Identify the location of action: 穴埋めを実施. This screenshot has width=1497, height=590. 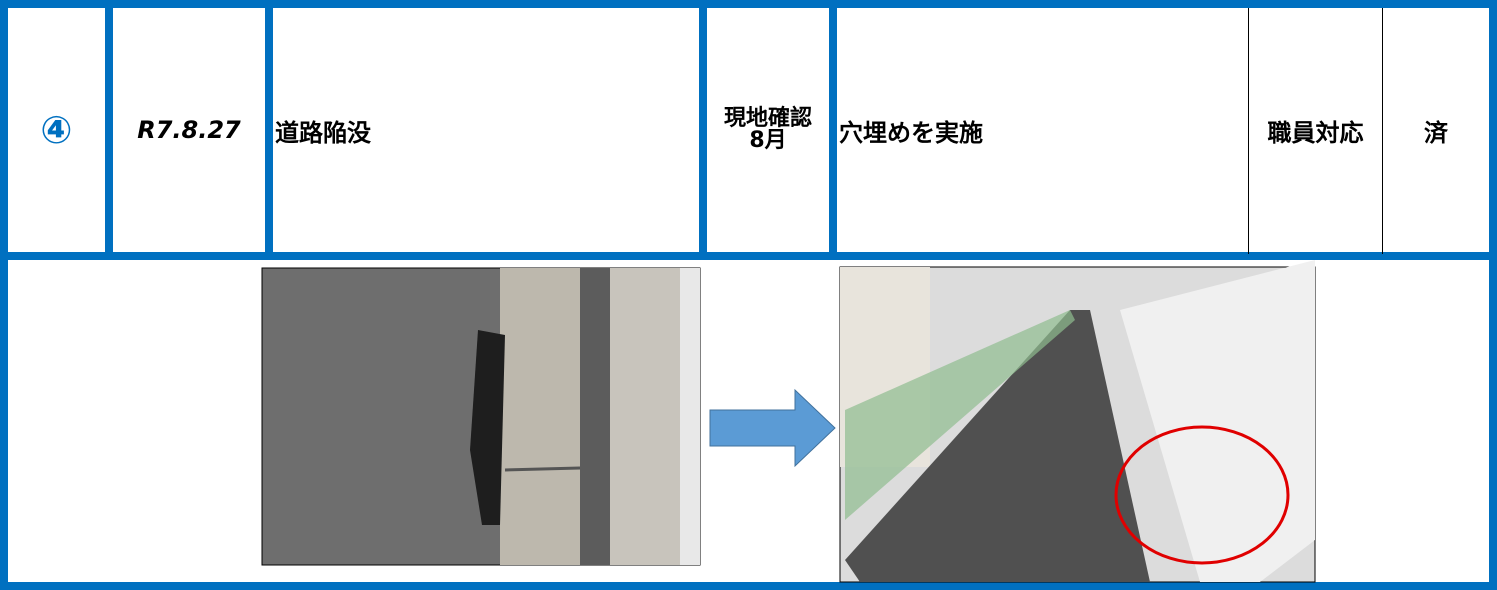
(911, 132).